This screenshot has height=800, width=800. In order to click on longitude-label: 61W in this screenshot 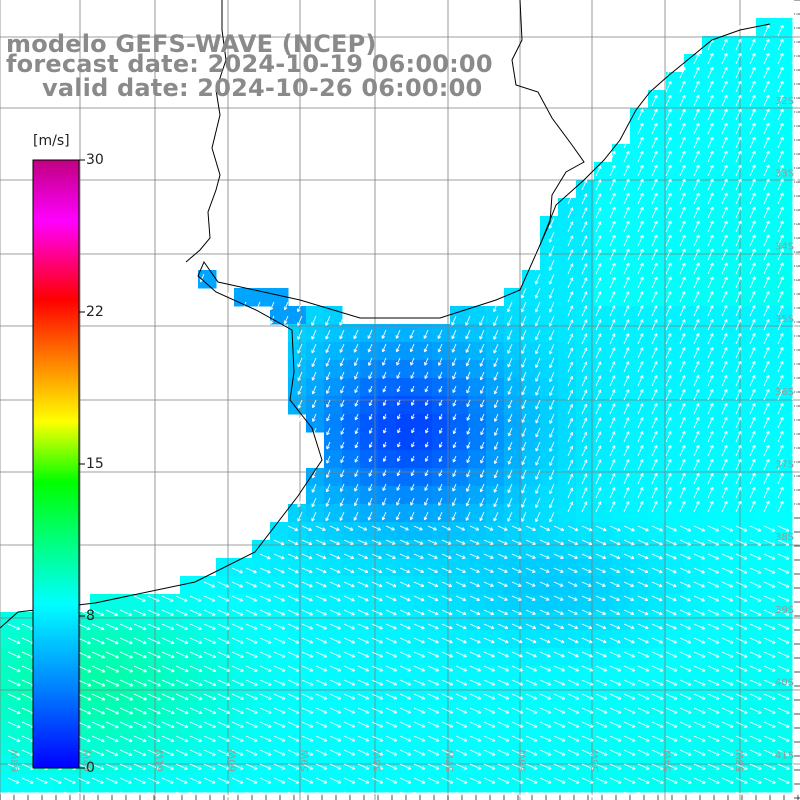, I will do `click(160, 760)`.